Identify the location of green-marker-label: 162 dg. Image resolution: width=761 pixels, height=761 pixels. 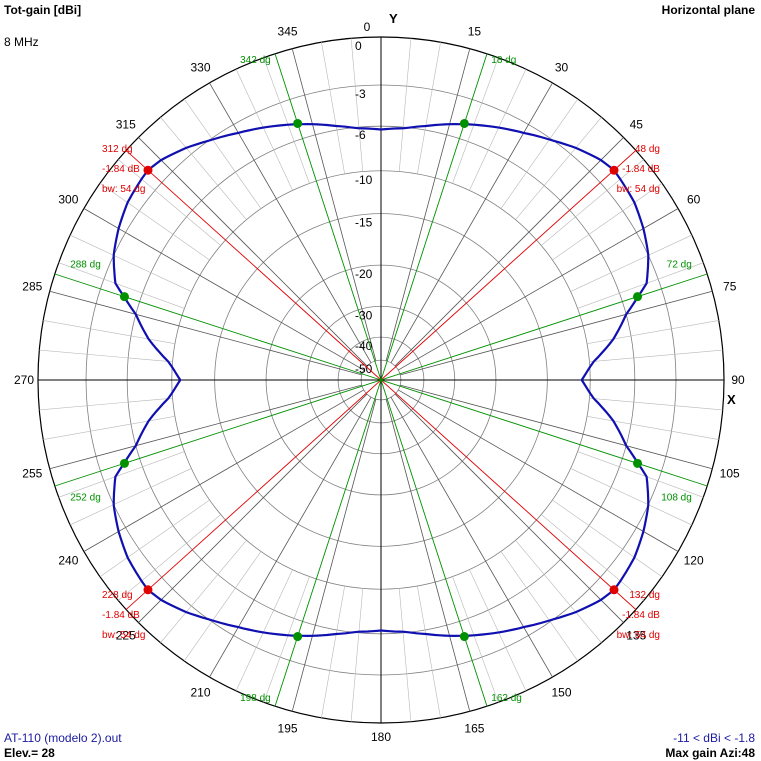
(506, 698).